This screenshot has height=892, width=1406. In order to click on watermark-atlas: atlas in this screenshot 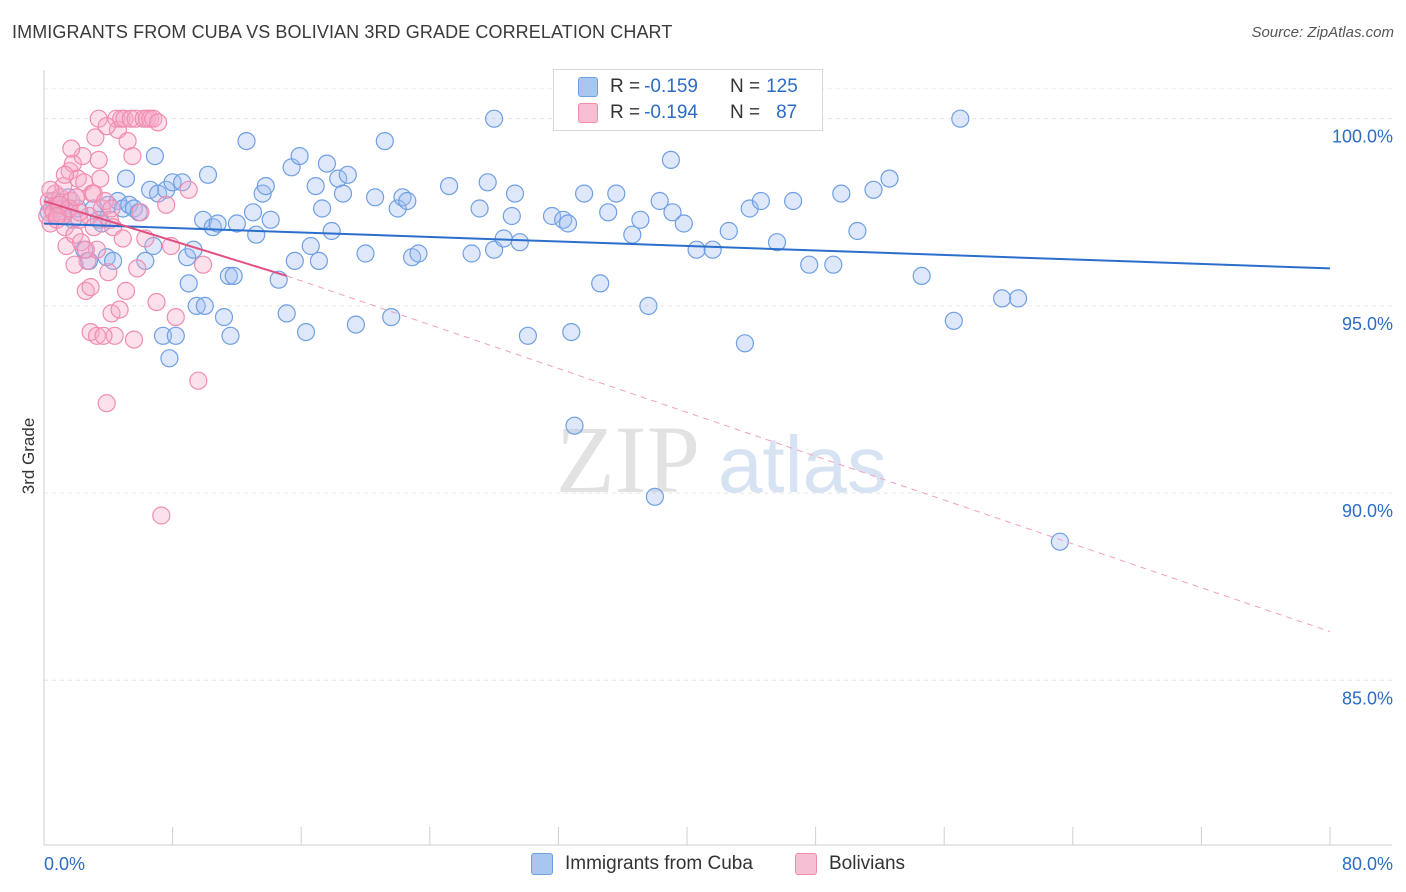, I will do `click(802, 464)`.